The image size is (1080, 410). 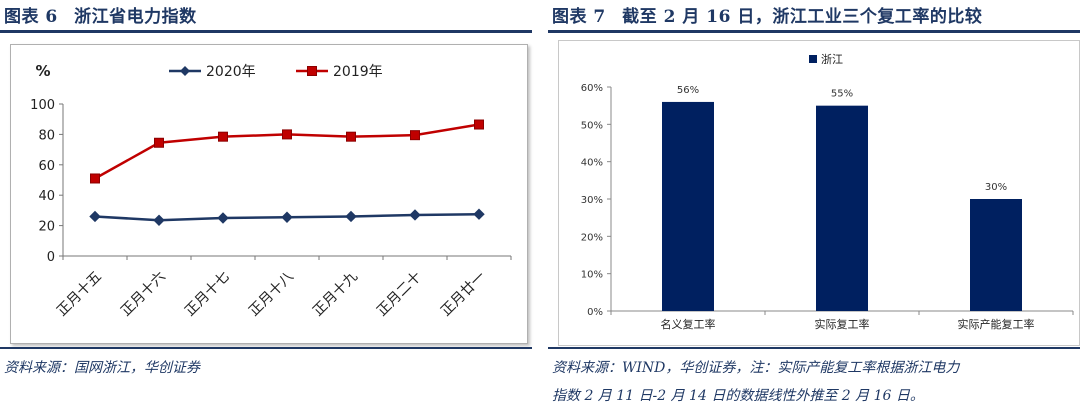 What do you see at coordinates (592, 275) in the screenshot?
I see `y-tick-label: 10%` at bounding box center [592, 275].